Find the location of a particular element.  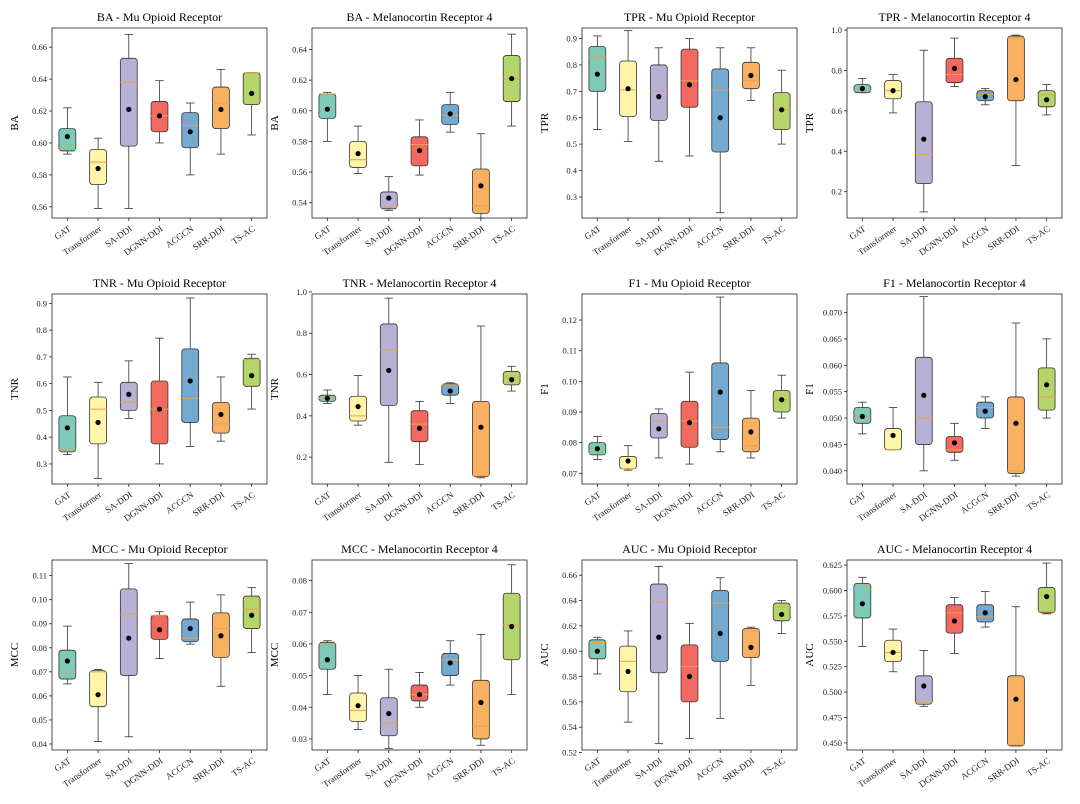

chart-title: F1 - Mu Opioid Receptor is located at coordinates (690, 283).